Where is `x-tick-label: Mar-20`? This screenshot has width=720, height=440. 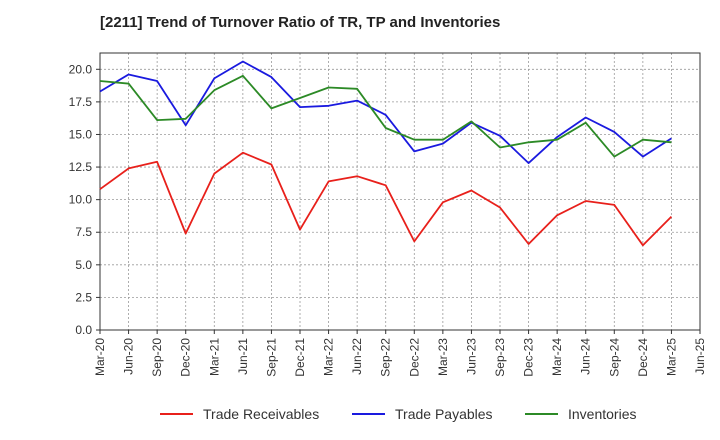
x-tick-label: Mar-20 is located at coordinates (100, 357).